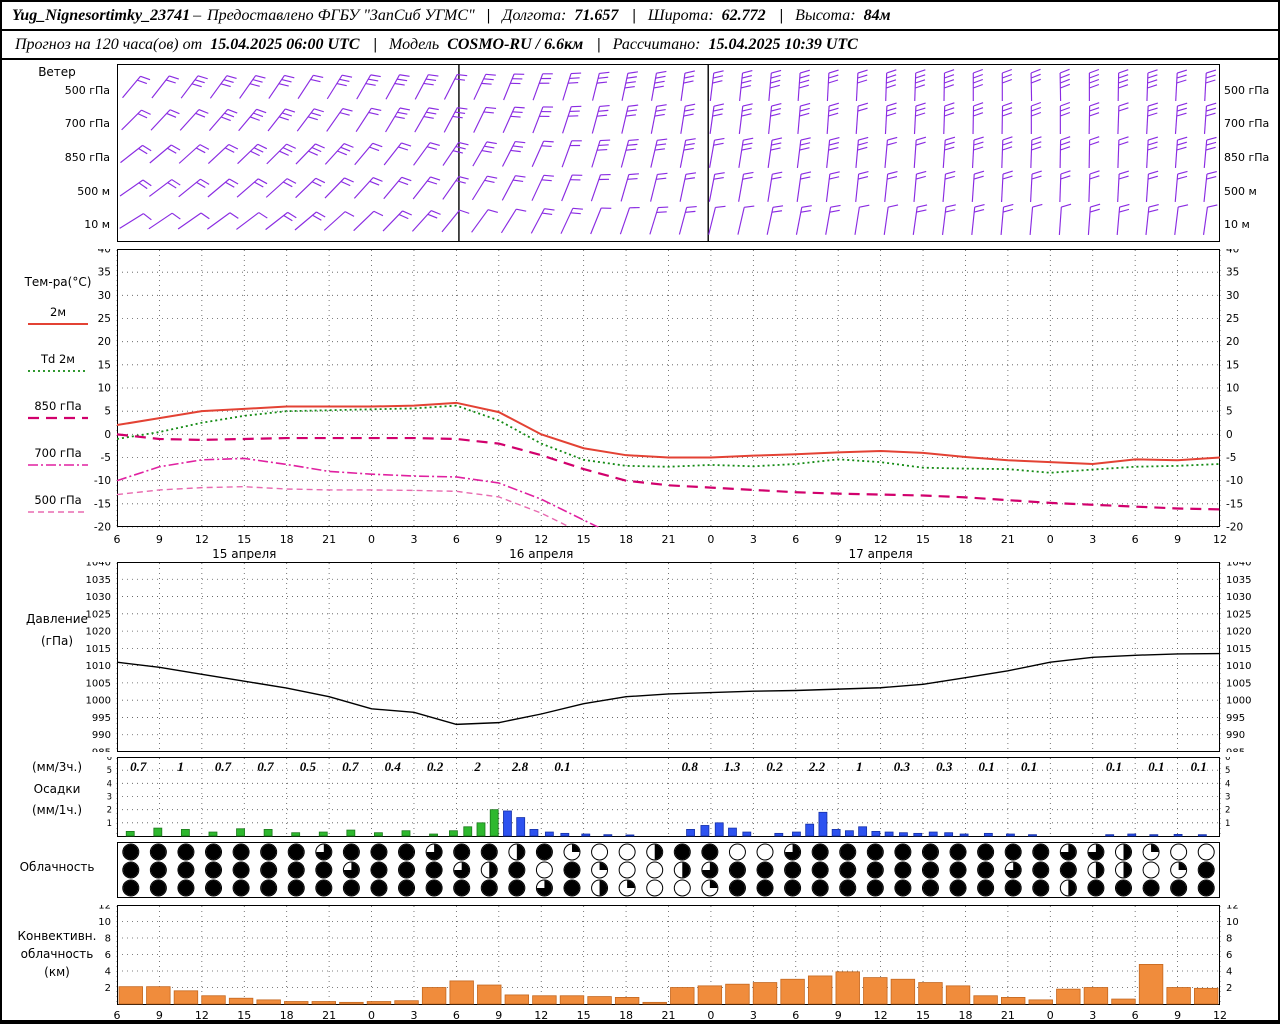 This screenshot has width=1280, height=1024. What do you see at coordinates (109, 824) in the screenshot?
I see `svg-text: 1` at bounding box center [109, 824].